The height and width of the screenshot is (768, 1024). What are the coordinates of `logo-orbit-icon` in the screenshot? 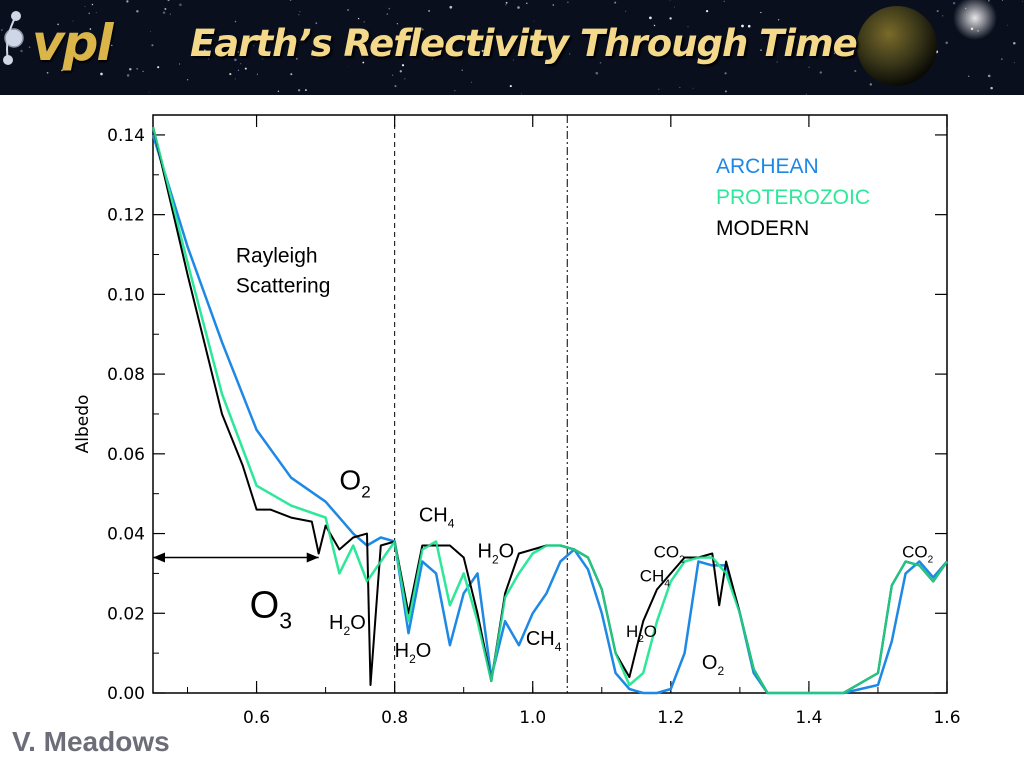 It's located at (13, 38).